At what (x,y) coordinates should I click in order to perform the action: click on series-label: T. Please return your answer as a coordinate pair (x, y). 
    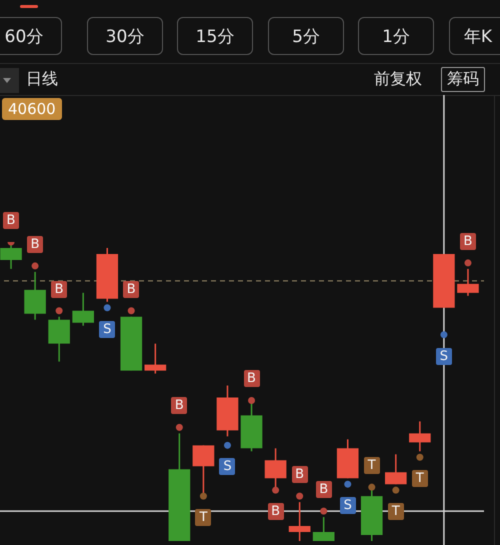
    Looking at the image, I should click on (396, 511).